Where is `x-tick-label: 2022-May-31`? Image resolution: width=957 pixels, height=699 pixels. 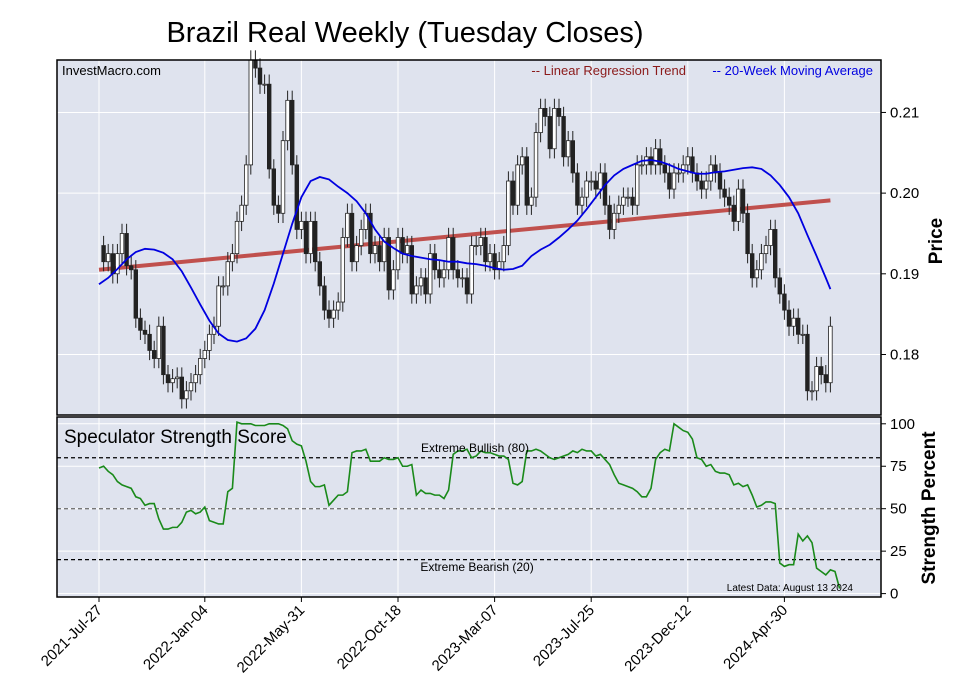
x-tick-label: 2022-May-31 is located at coordinates (271, 639).